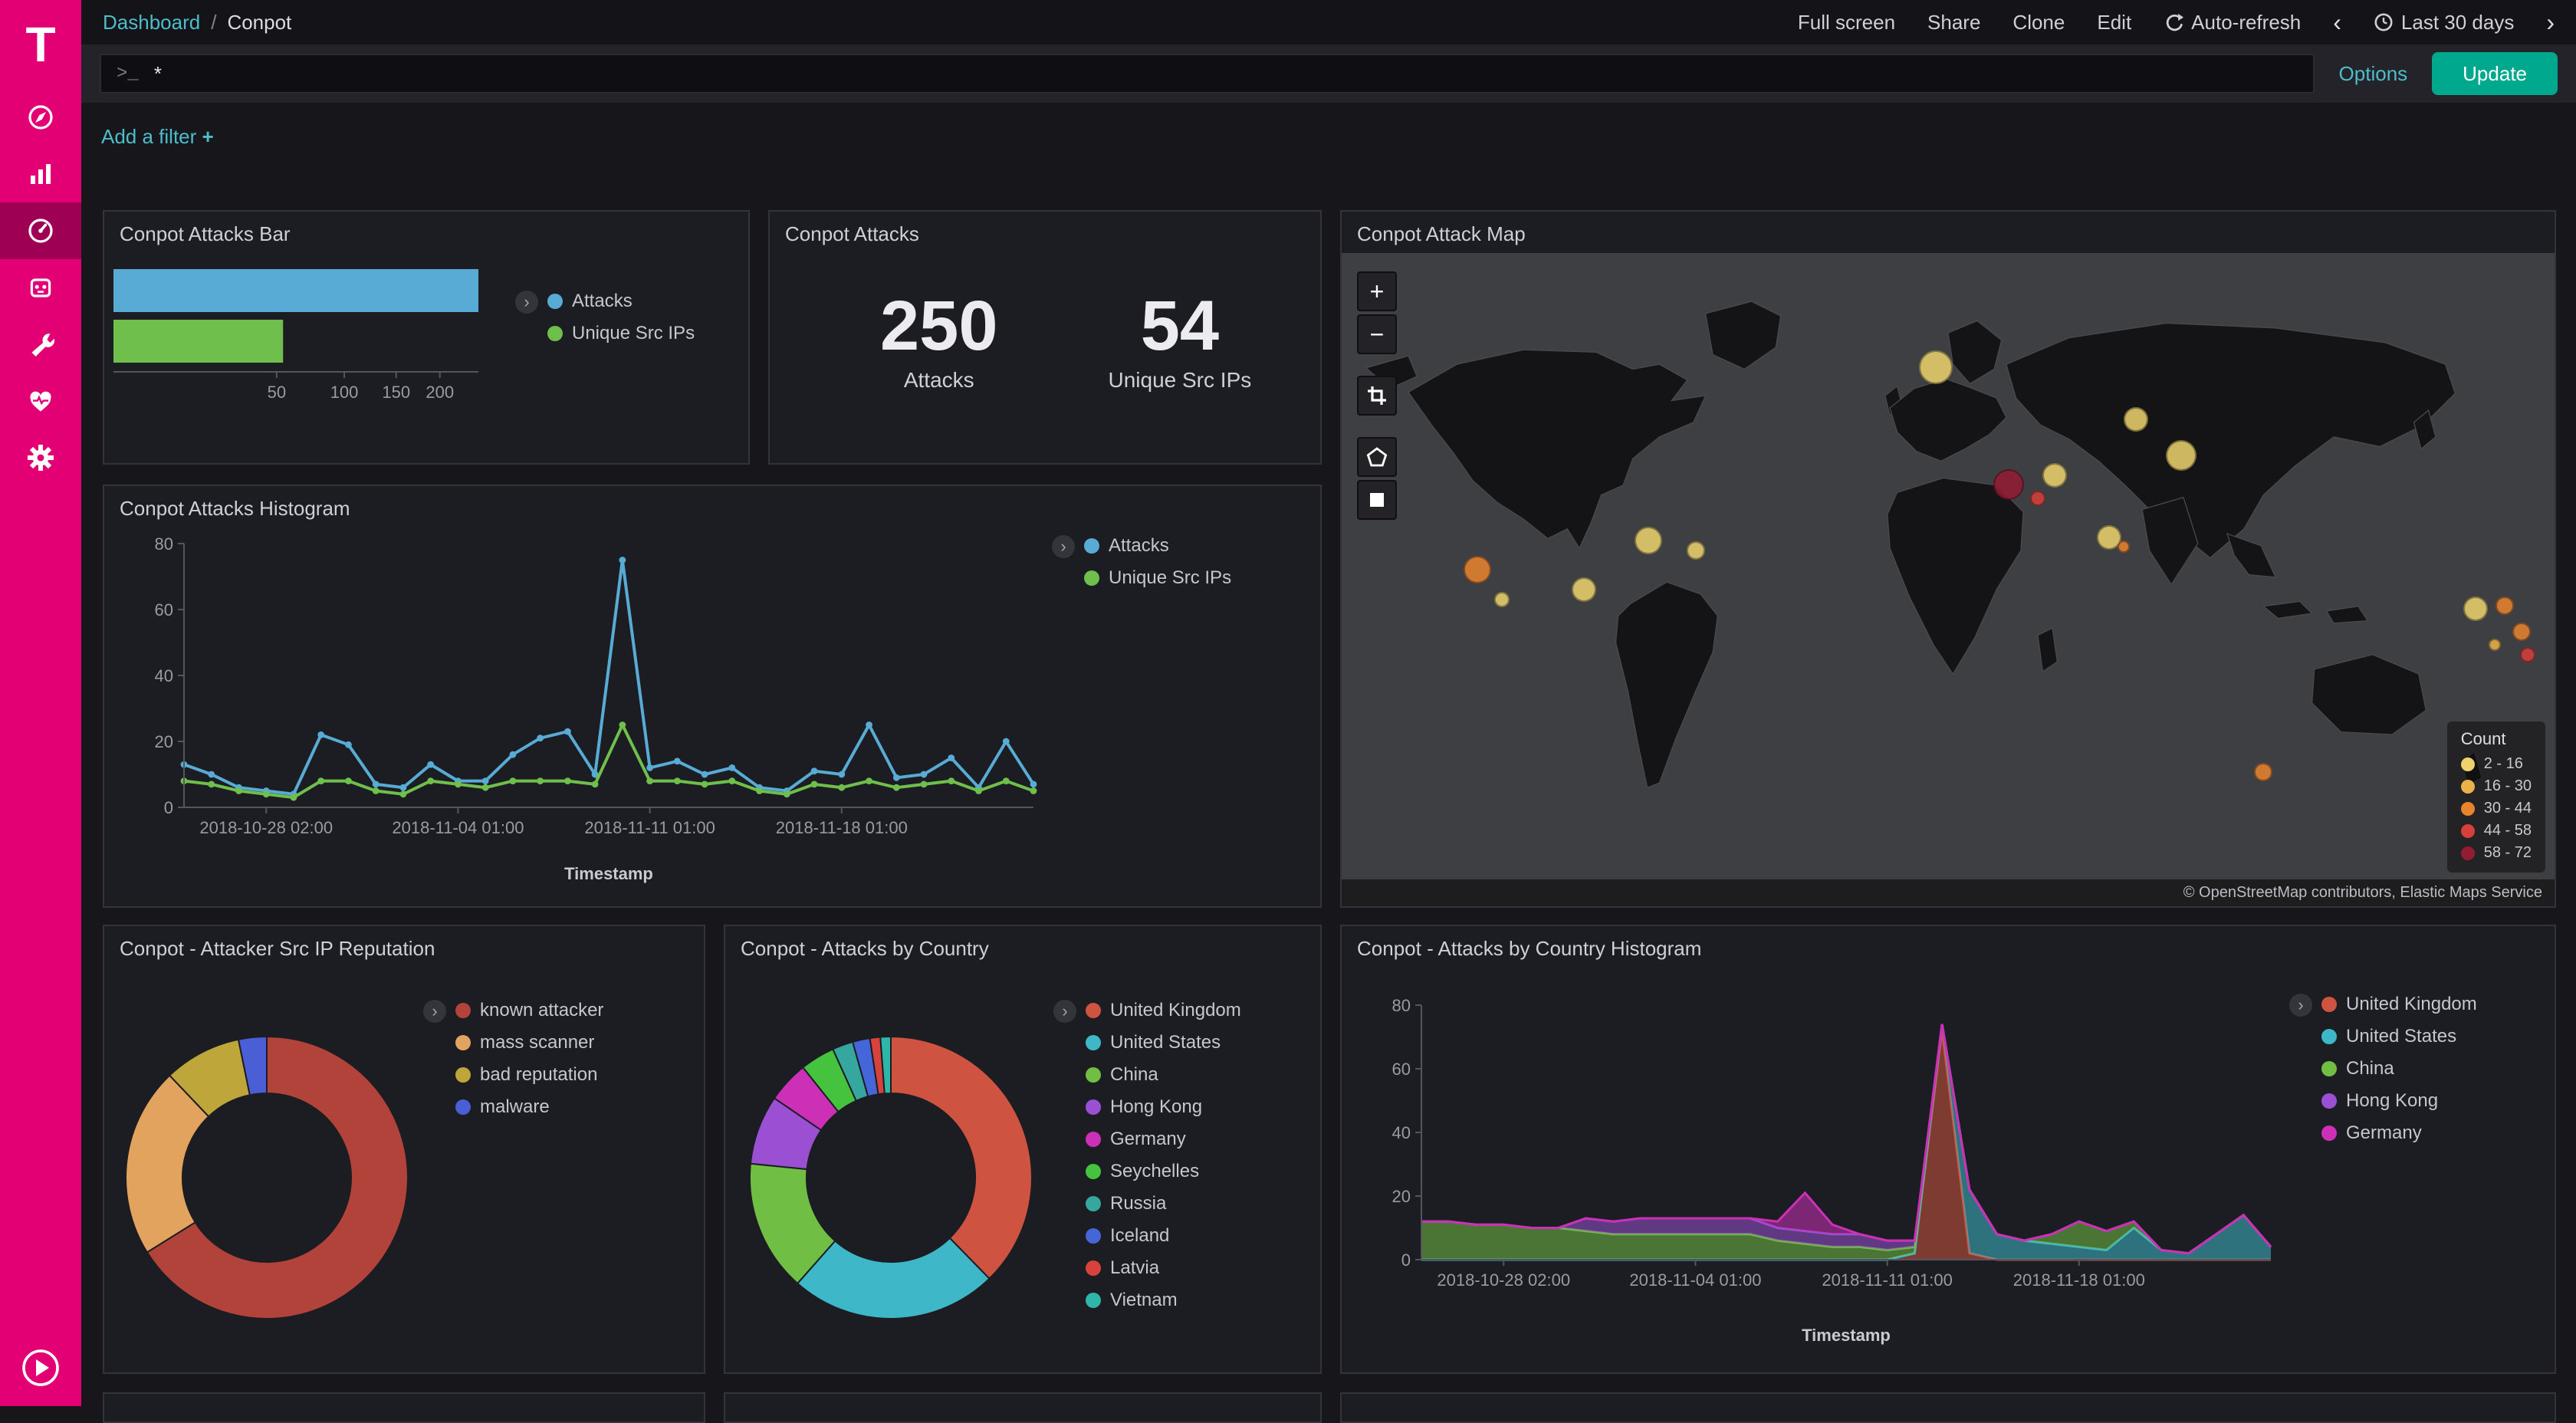 This screenshot has width=2576, height=1423. I want to click on map-legend-item: 58 - 72, so click(2496, 853).